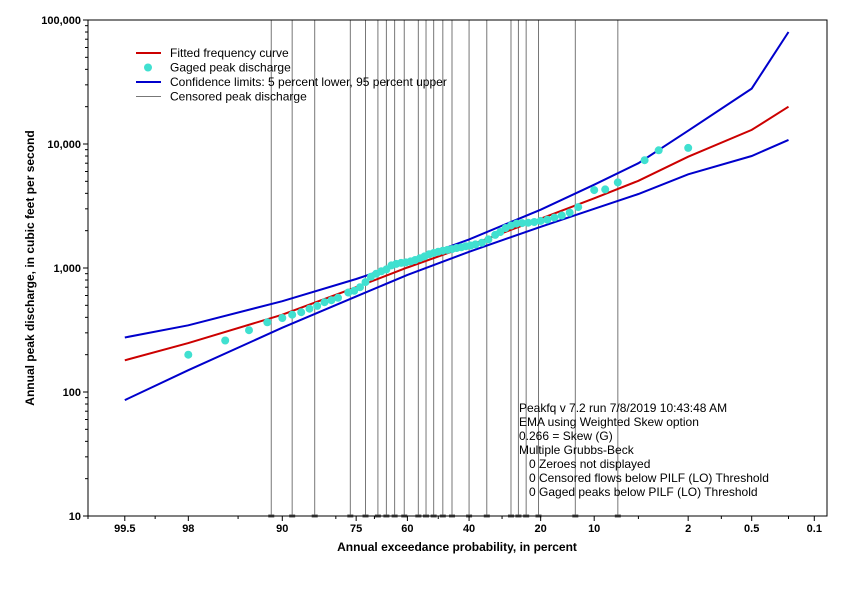 The image size is (864, 596). I want to click on x-tick-label: 0.5, so click(751, 529).